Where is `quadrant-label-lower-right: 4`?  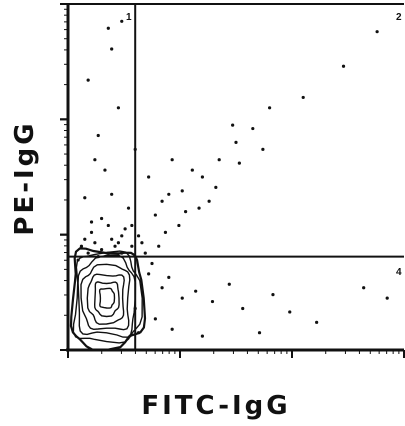
quadrant-label-lower-right: 4 is located at coordinates (399, 272).